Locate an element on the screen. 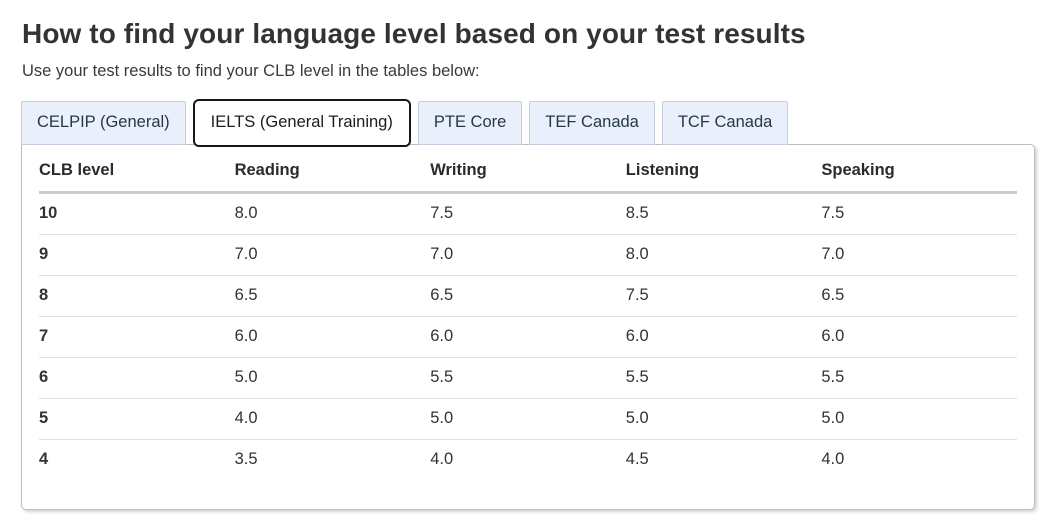 The height and width of the screenshot is (524, 1061). clb-level-cell: 9 is located at coordinates (137, 255).